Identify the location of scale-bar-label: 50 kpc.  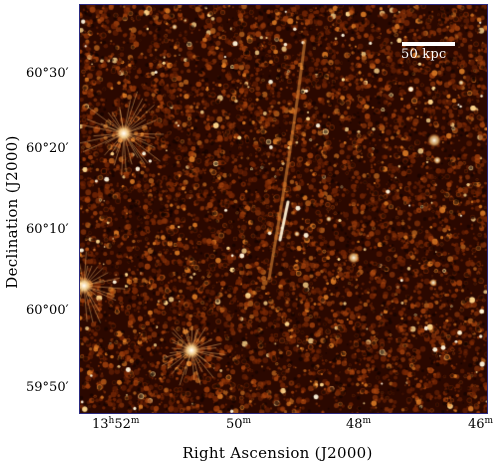
(424, 54).